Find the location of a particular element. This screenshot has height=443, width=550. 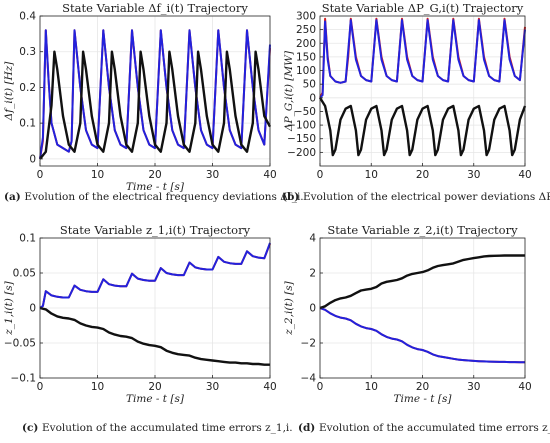

y-tick-label-0: −0.1 is located at coordinates (24, 379).